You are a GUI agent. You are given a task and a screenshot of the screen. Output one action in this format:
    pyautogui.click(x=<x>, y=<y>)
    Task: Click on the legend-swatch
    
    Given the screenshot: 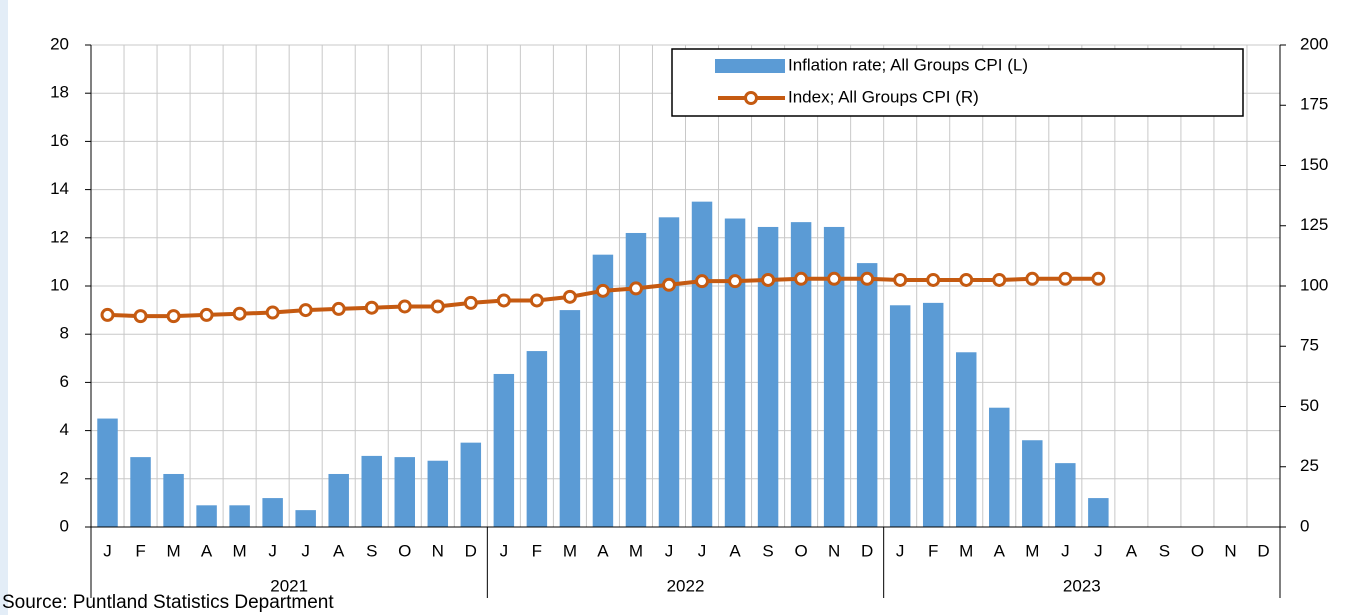 What is the action you would take?
    pyautogui.click(x=750, y=66)
    